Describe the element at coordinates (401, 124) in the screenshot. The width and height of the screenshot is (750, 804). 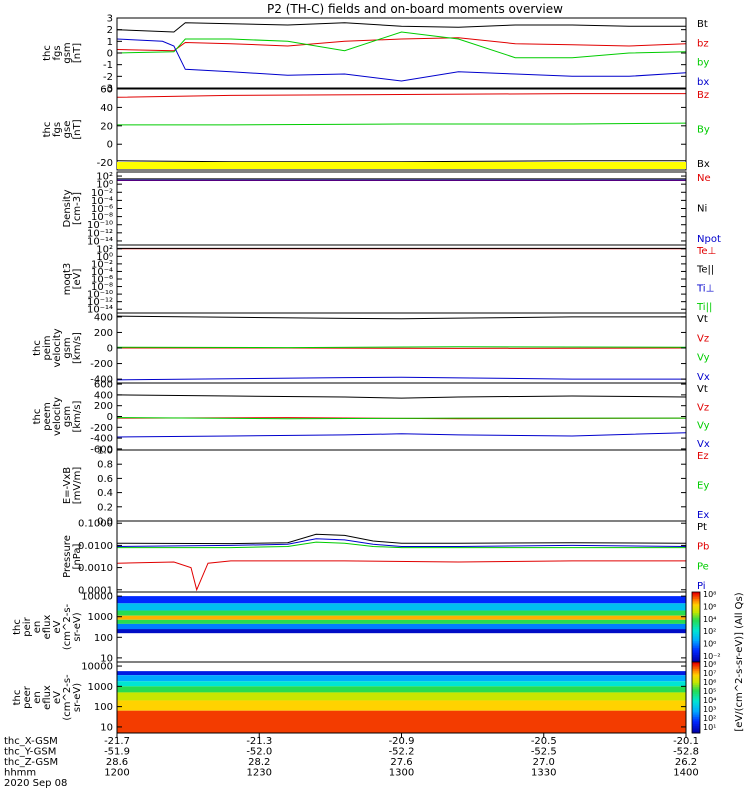
I see `series-line-By` at that location.